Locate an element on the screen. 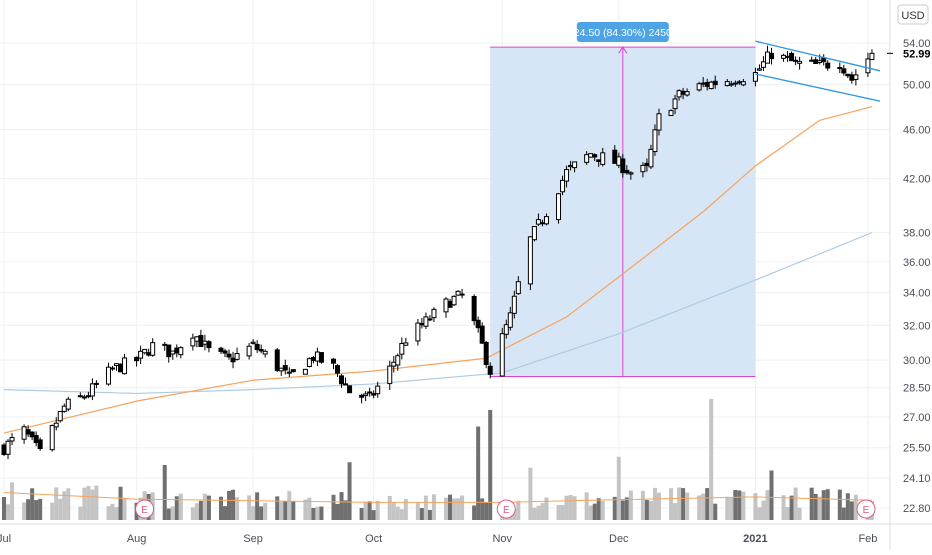  y-tick-label: 42.00 is located at coordinates (917, 180).